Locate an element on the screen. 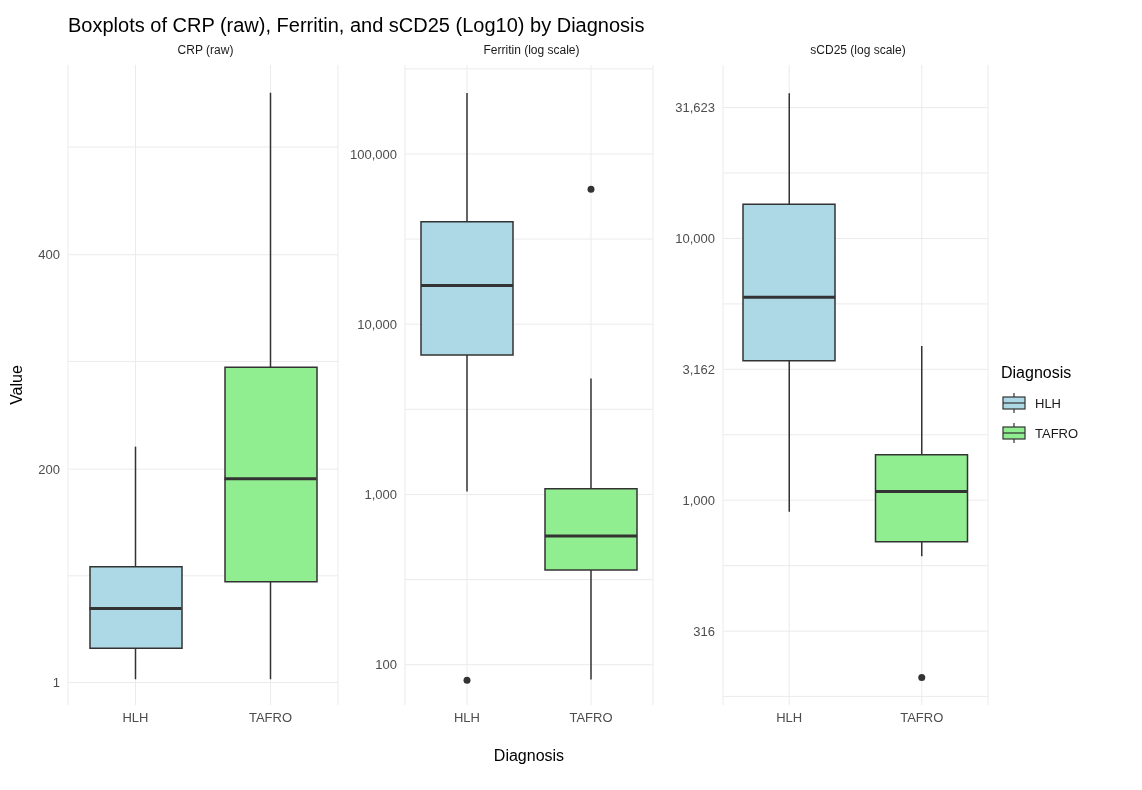  chart-subtitle: sCD25 (log scale) is located at coordinates (858, 51).